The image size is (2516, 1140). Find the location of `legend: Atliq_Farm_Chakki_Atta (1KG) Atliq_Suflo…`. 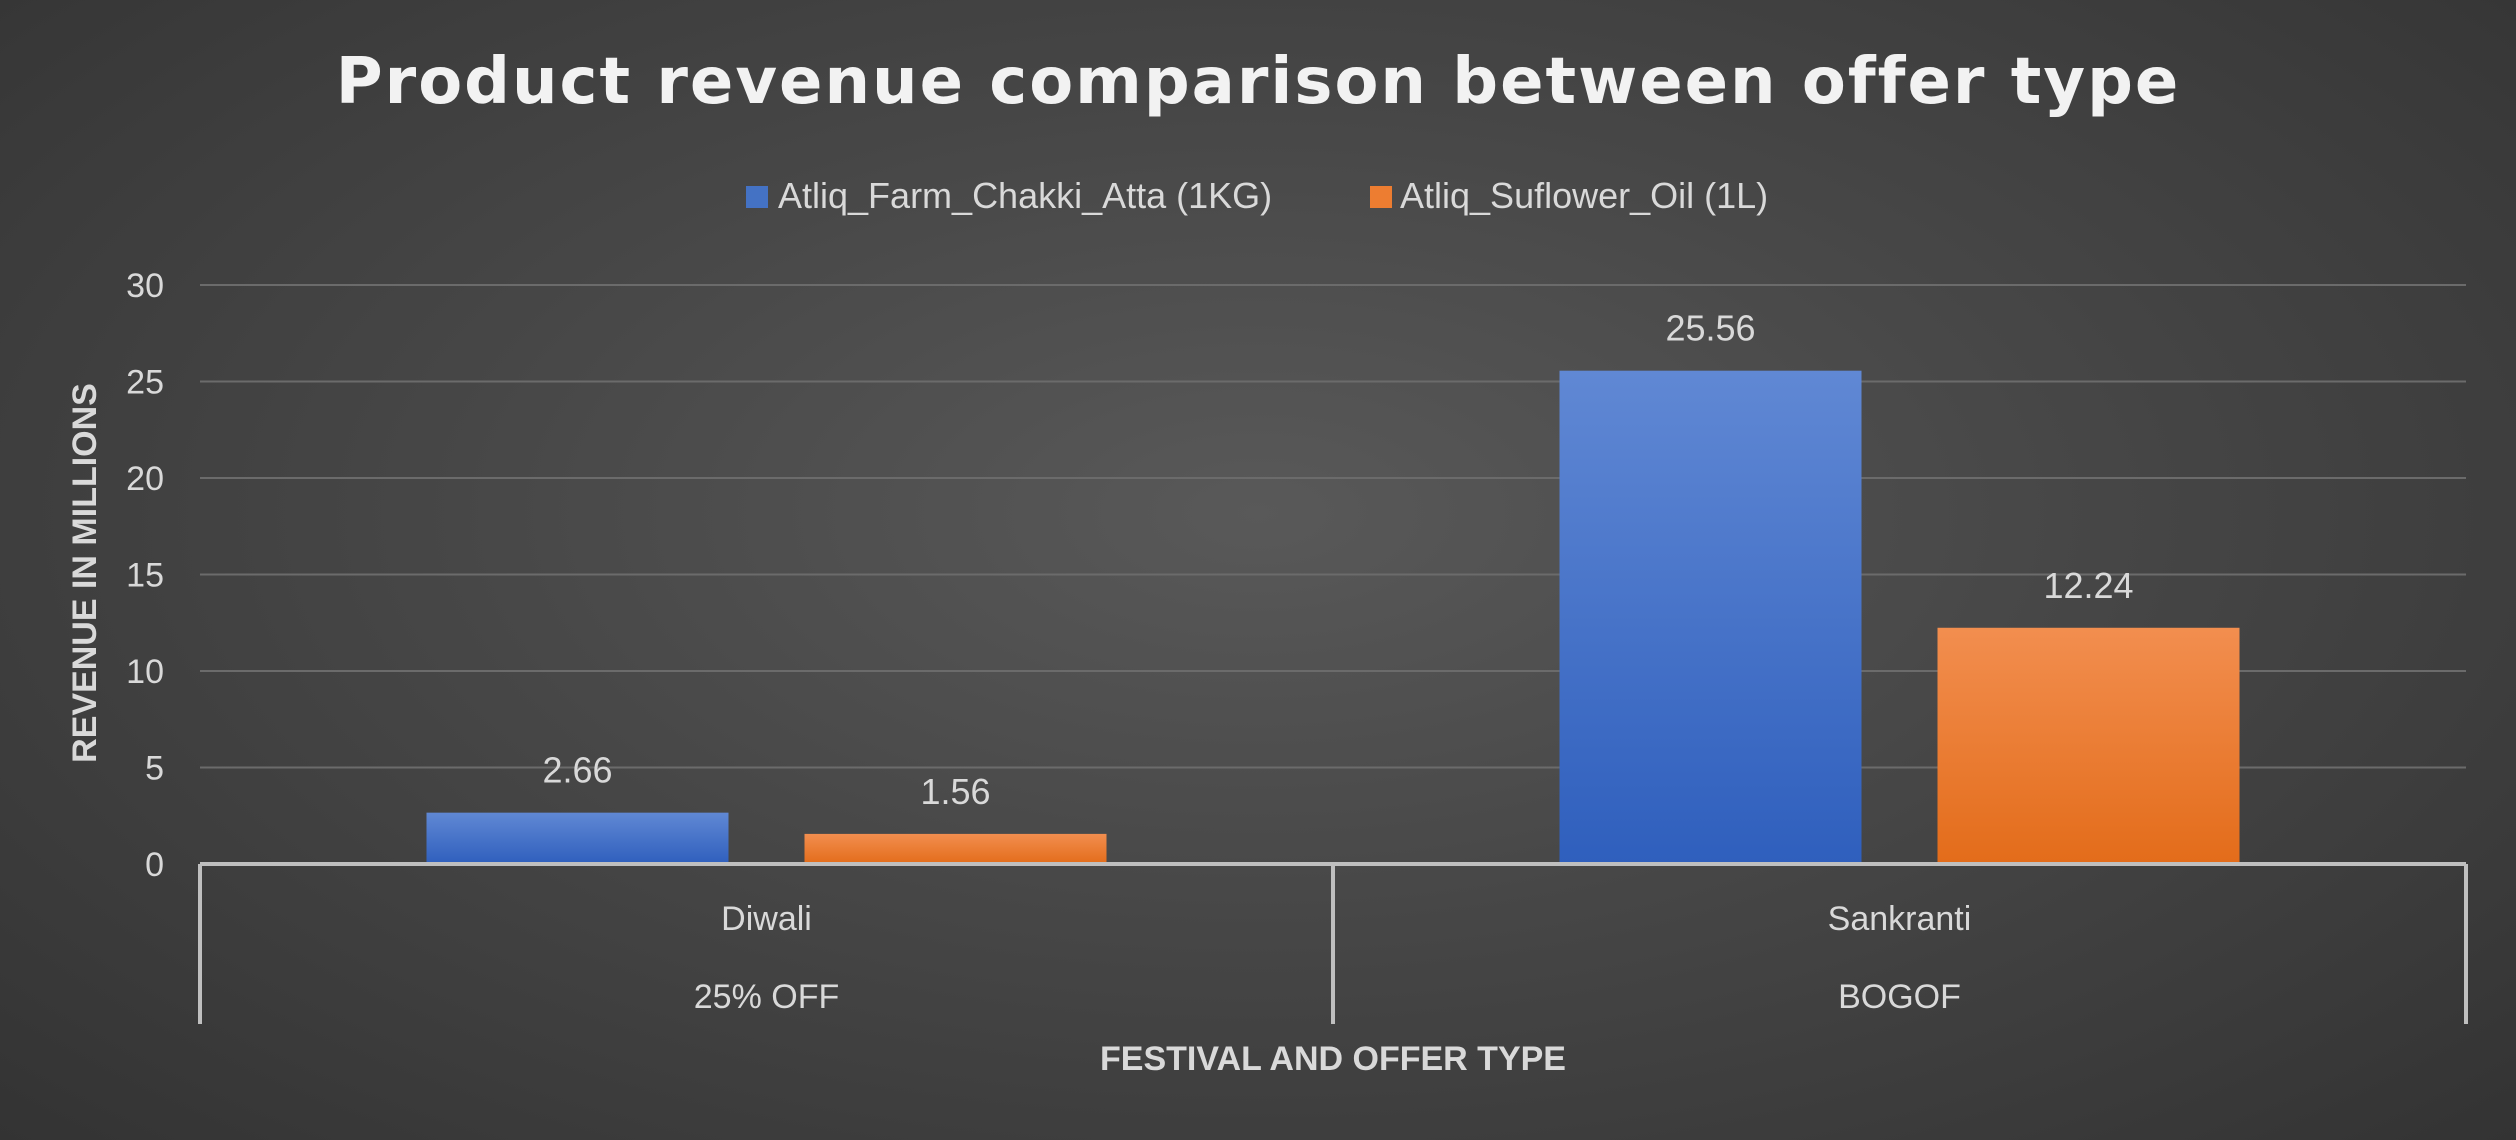

legend: Atliq_Farm_Chakki_Atta (1KG) Atliq_Suflo… is located at coordinates (1257, 195).